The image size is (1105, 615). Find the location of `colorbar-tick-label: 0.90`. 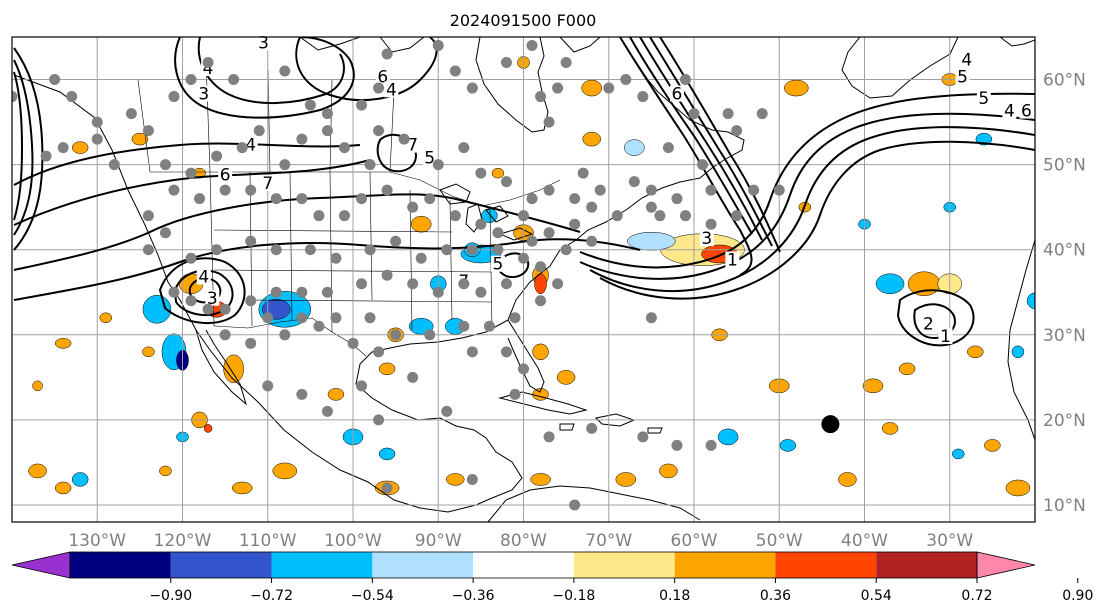

colorbar-tick-label: 0.90 is located at coordinates (1077, 596).